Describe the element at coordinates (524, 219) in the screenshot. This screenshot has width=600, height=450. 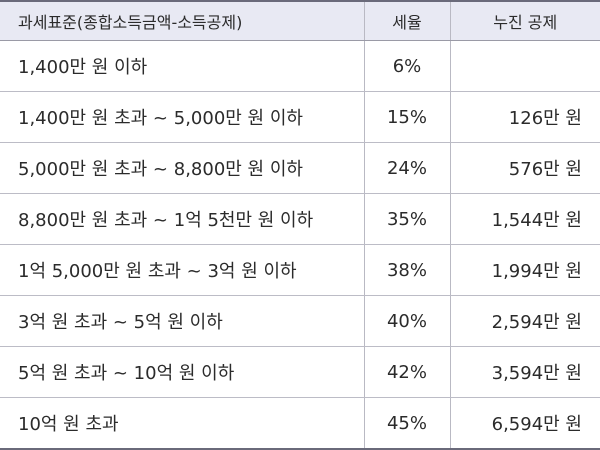
I see `progressive-deduction: 1,544만 원` at that location.